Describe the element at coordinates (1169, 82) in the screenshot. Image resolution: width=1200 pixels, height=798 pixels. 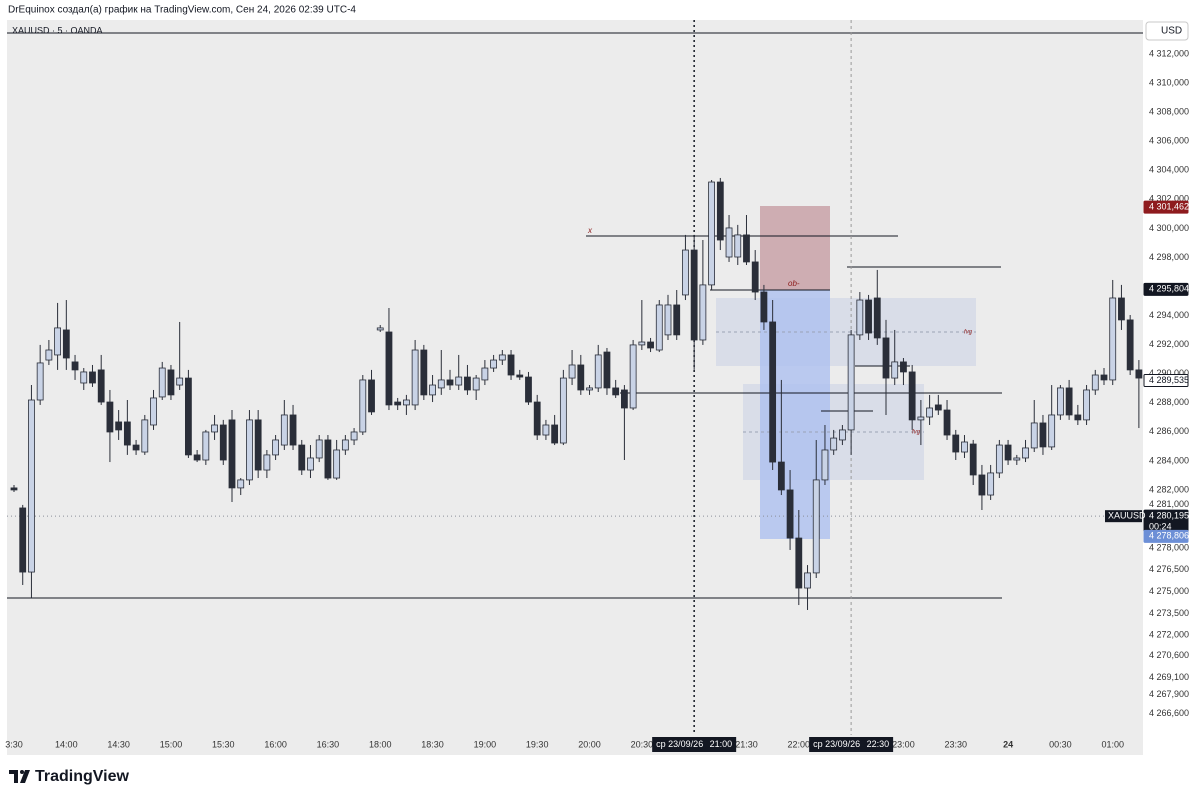
I see `y-tick-label: 4 310,000` at that location.